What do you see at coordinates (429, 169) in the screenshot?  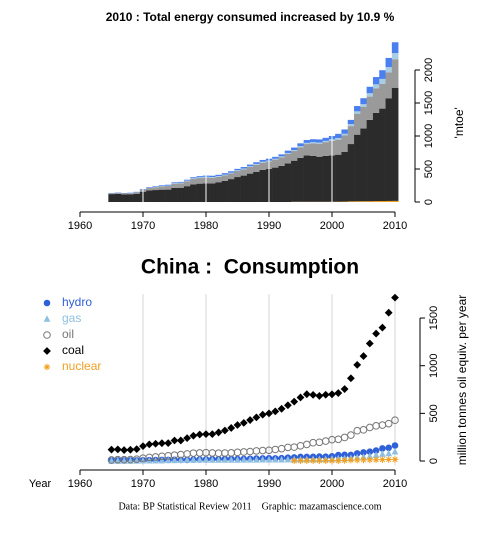 I see `y-tick-label: 500` at bounding box center [429, 169].